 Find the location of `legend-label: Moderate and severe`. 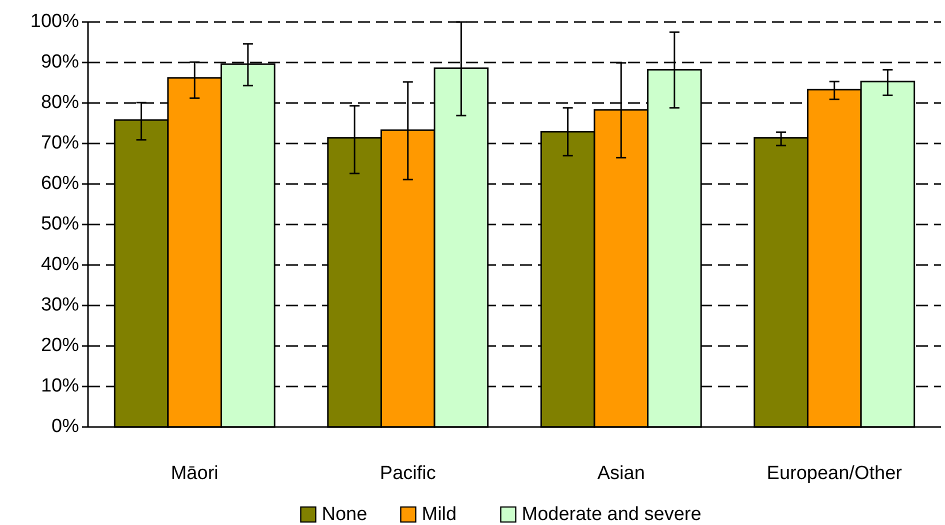

legend-label: Moderate and severe is located at coordinates (612, 514).